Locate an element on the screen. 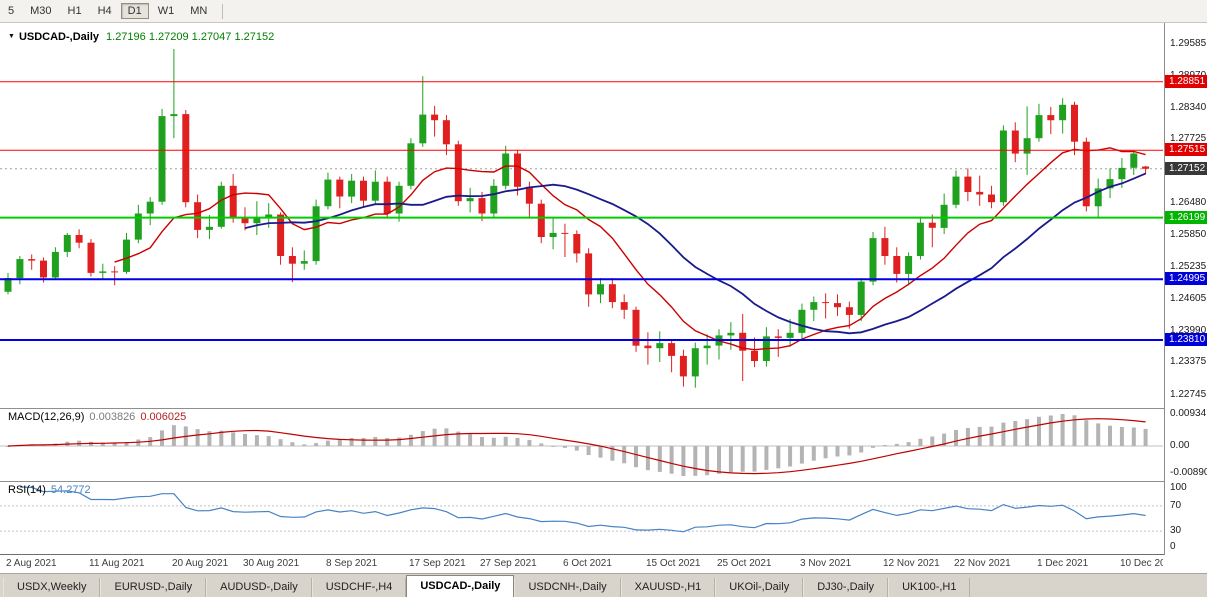 The height and width of the screenshot is (597, 1207). timeframe-button-m30: M30 is located at coordinates (41, 11).